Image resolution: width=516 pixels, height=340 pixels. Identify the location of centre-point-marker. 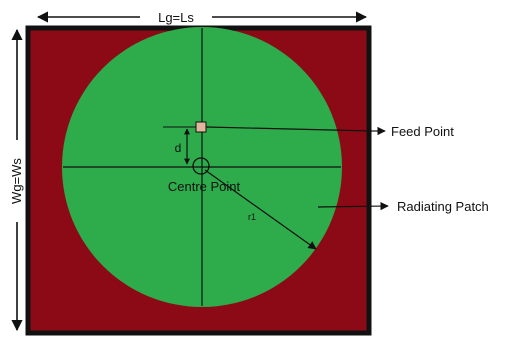
(201, 166).